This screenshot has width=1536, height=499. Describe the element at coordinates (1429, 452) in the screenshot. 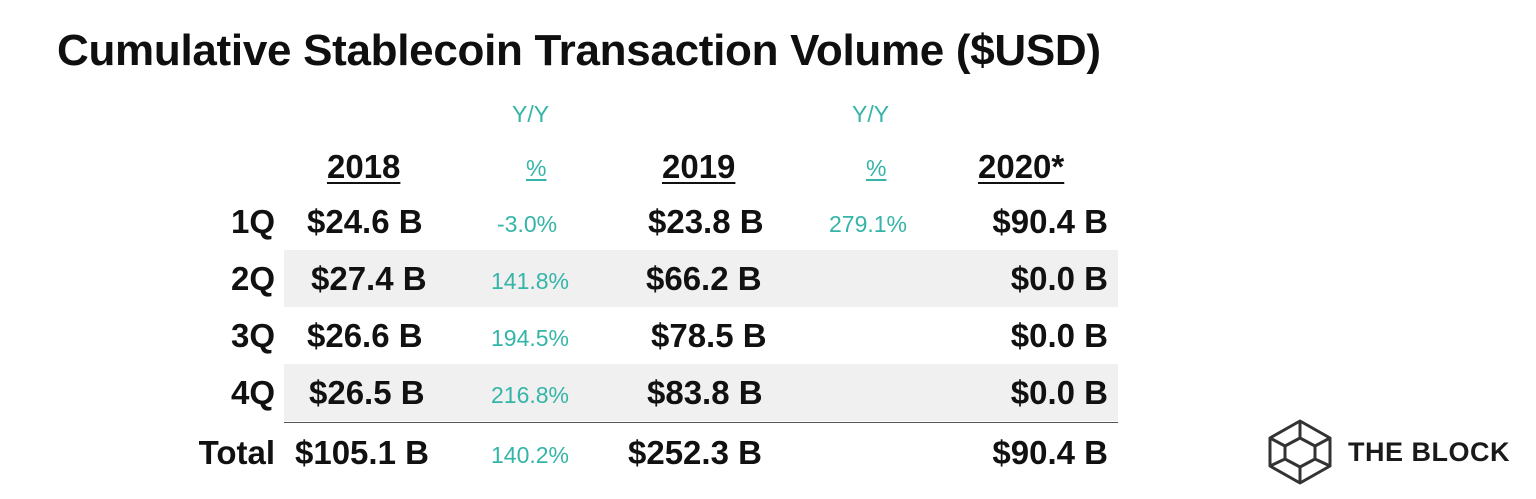

I see `brand-name: THE BLOCK` at that location.